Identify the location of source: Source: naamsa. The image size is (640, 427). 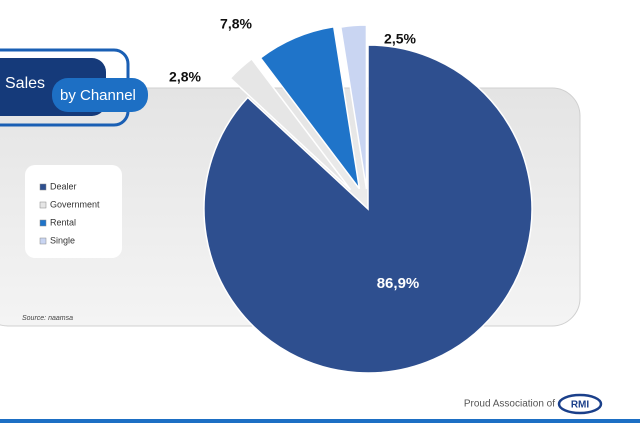
(47, 318).